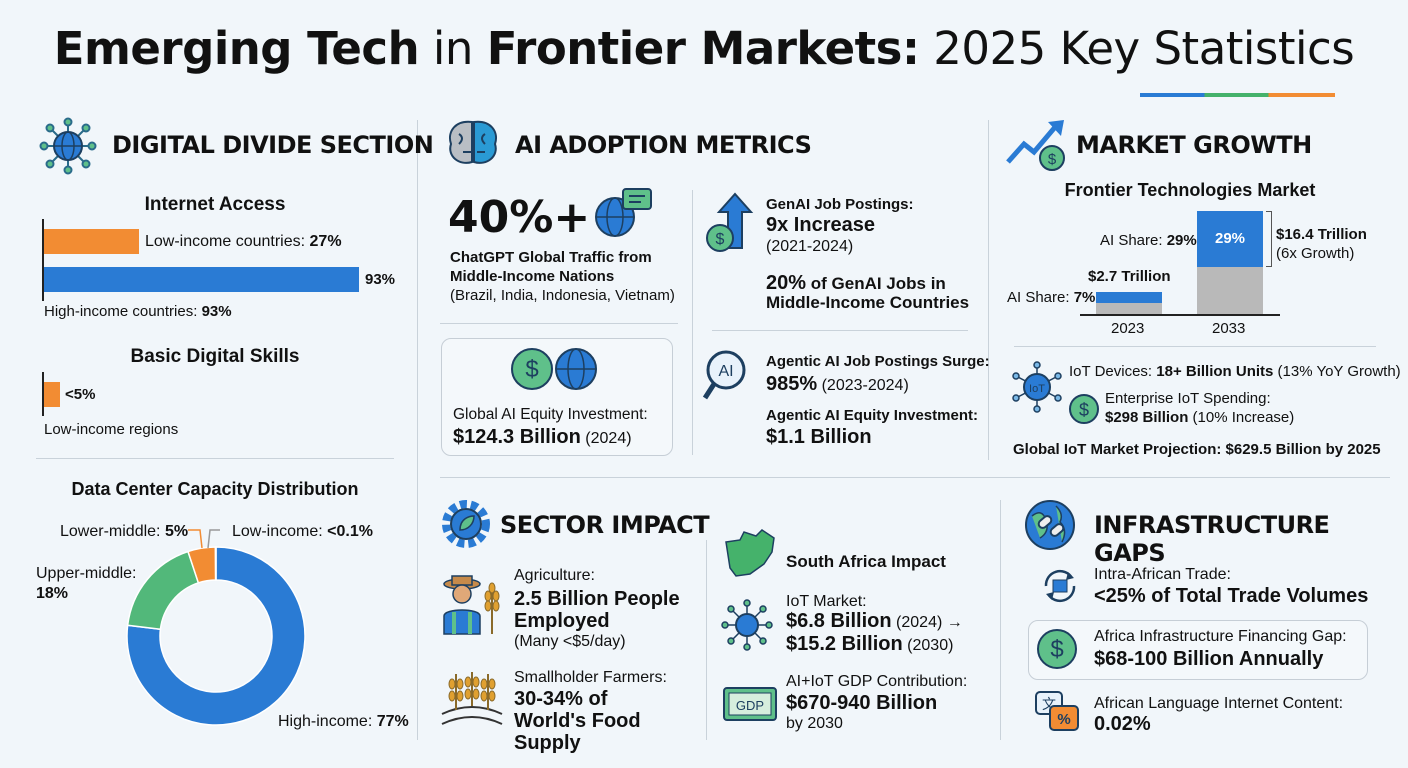 The image size is (1408, 768). Describe the element at coordinates (1229, 328) in the screenshot. I see `year-label: 2033` at that location.